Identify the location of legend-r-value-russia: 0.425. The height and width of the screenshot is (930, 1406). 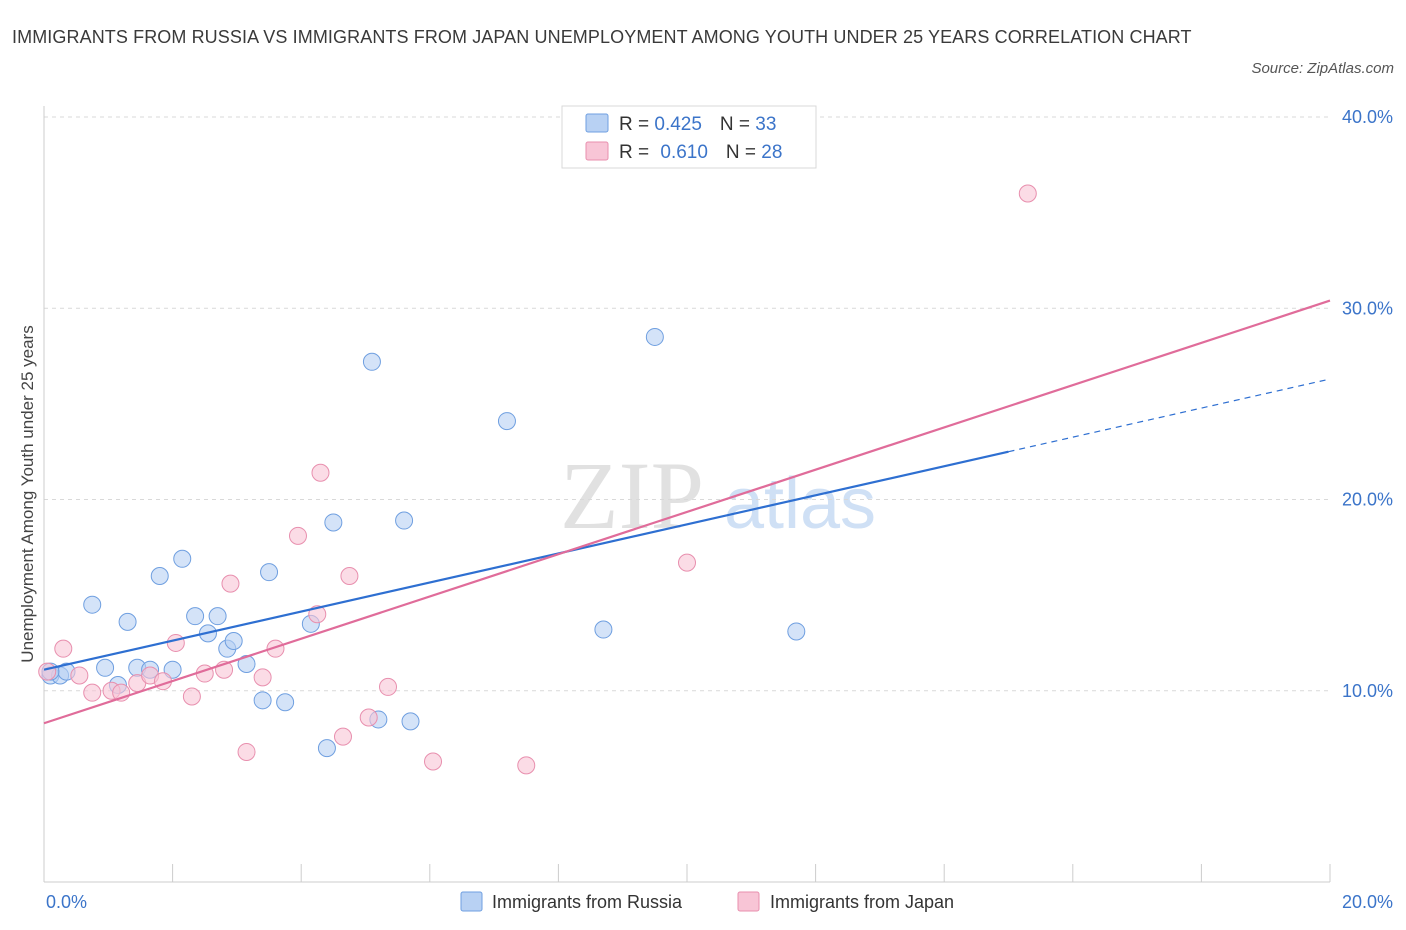
(678, 124).